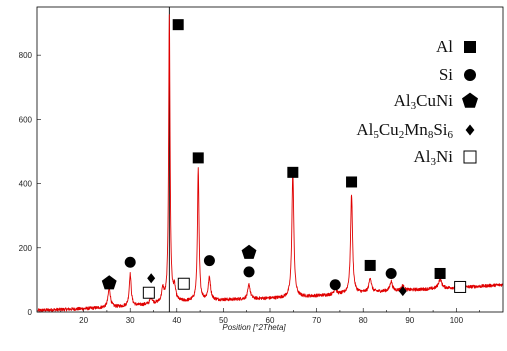  I want to click on legend-label: Al5Cu2Mn8Si6, so click(404, 130).